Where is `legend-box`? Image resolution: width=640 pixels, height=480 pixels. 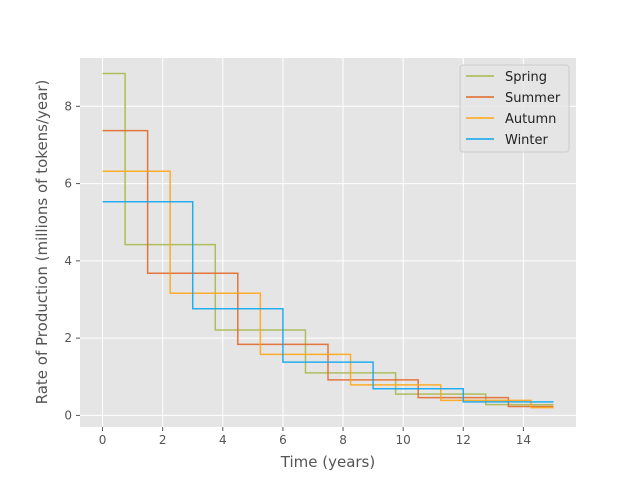 legend-box is located at coordinates (514, 108).